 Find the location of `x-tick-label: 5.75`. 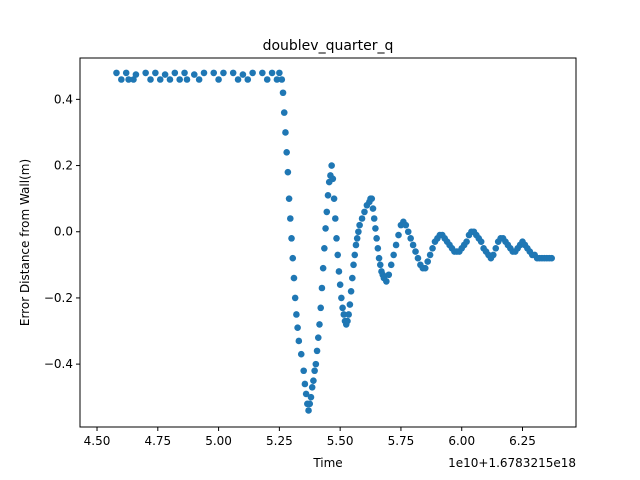

x-tick-label: 5.75 is located at coordinates (401, 441).